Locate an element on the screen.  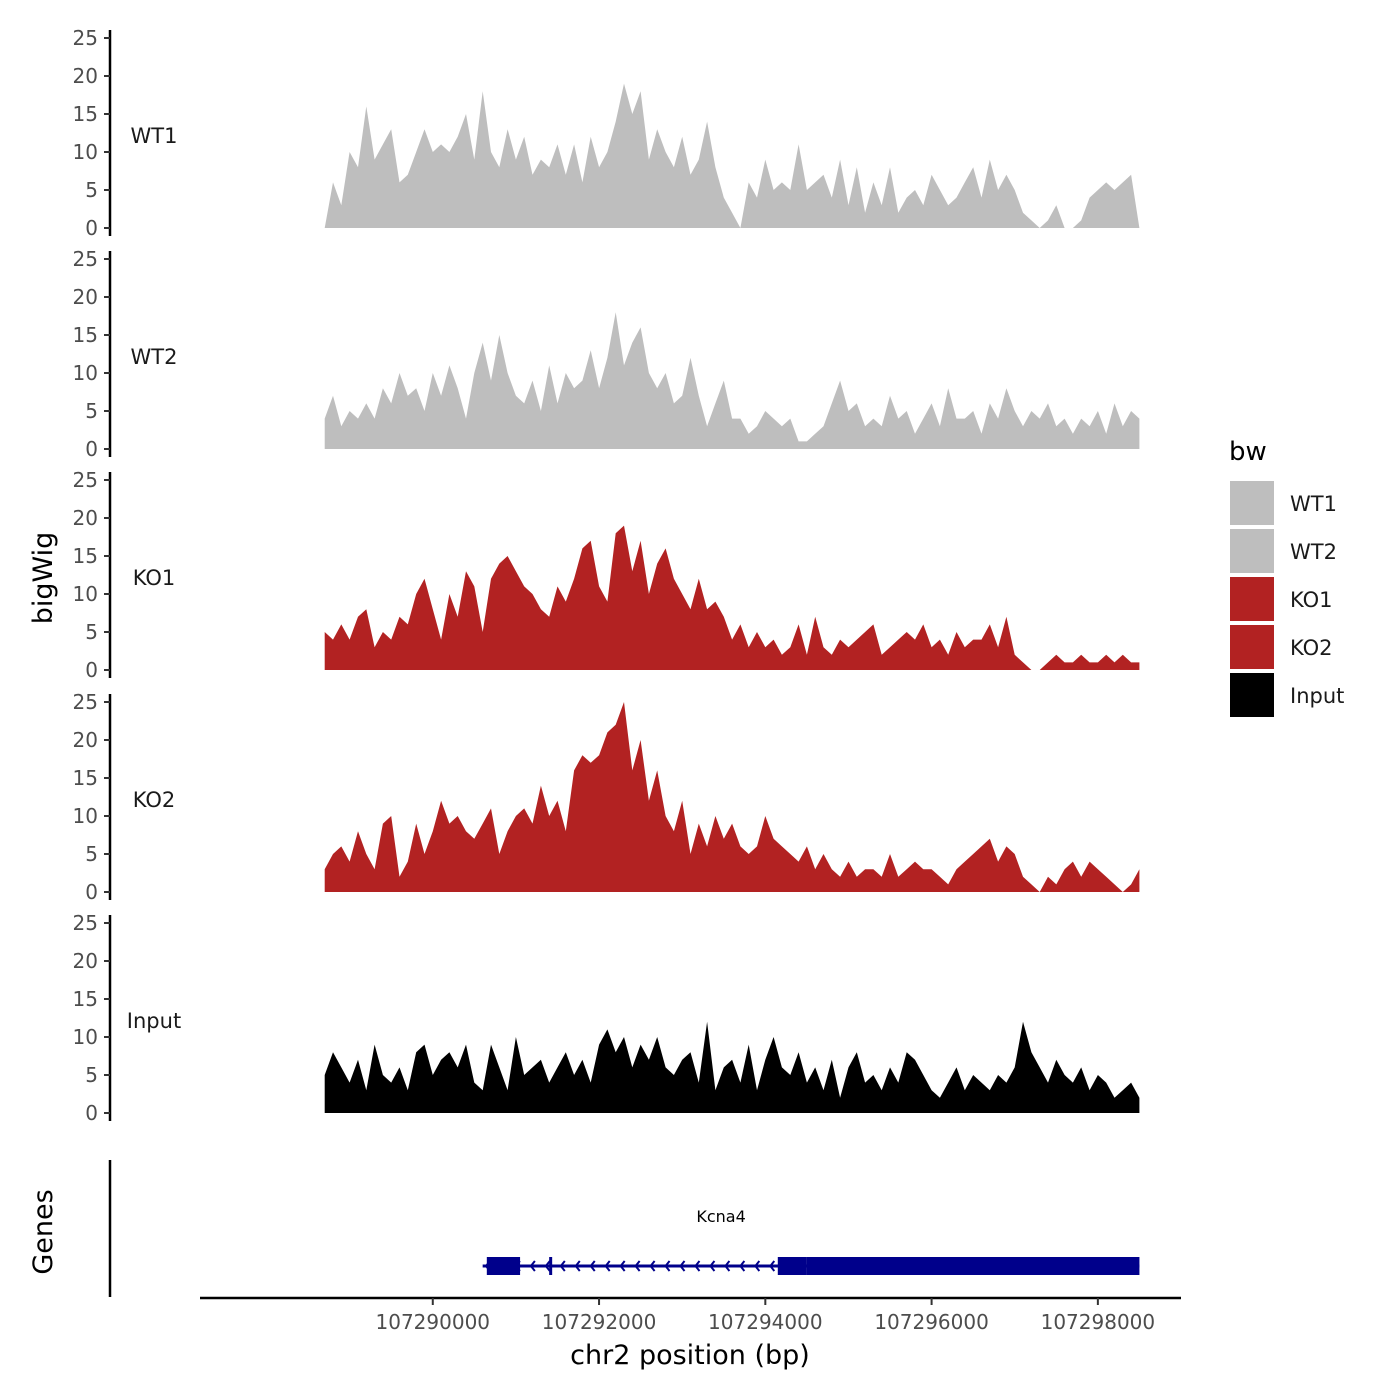
gene-track: Kcna4 is located at coordinates (624, 1228).